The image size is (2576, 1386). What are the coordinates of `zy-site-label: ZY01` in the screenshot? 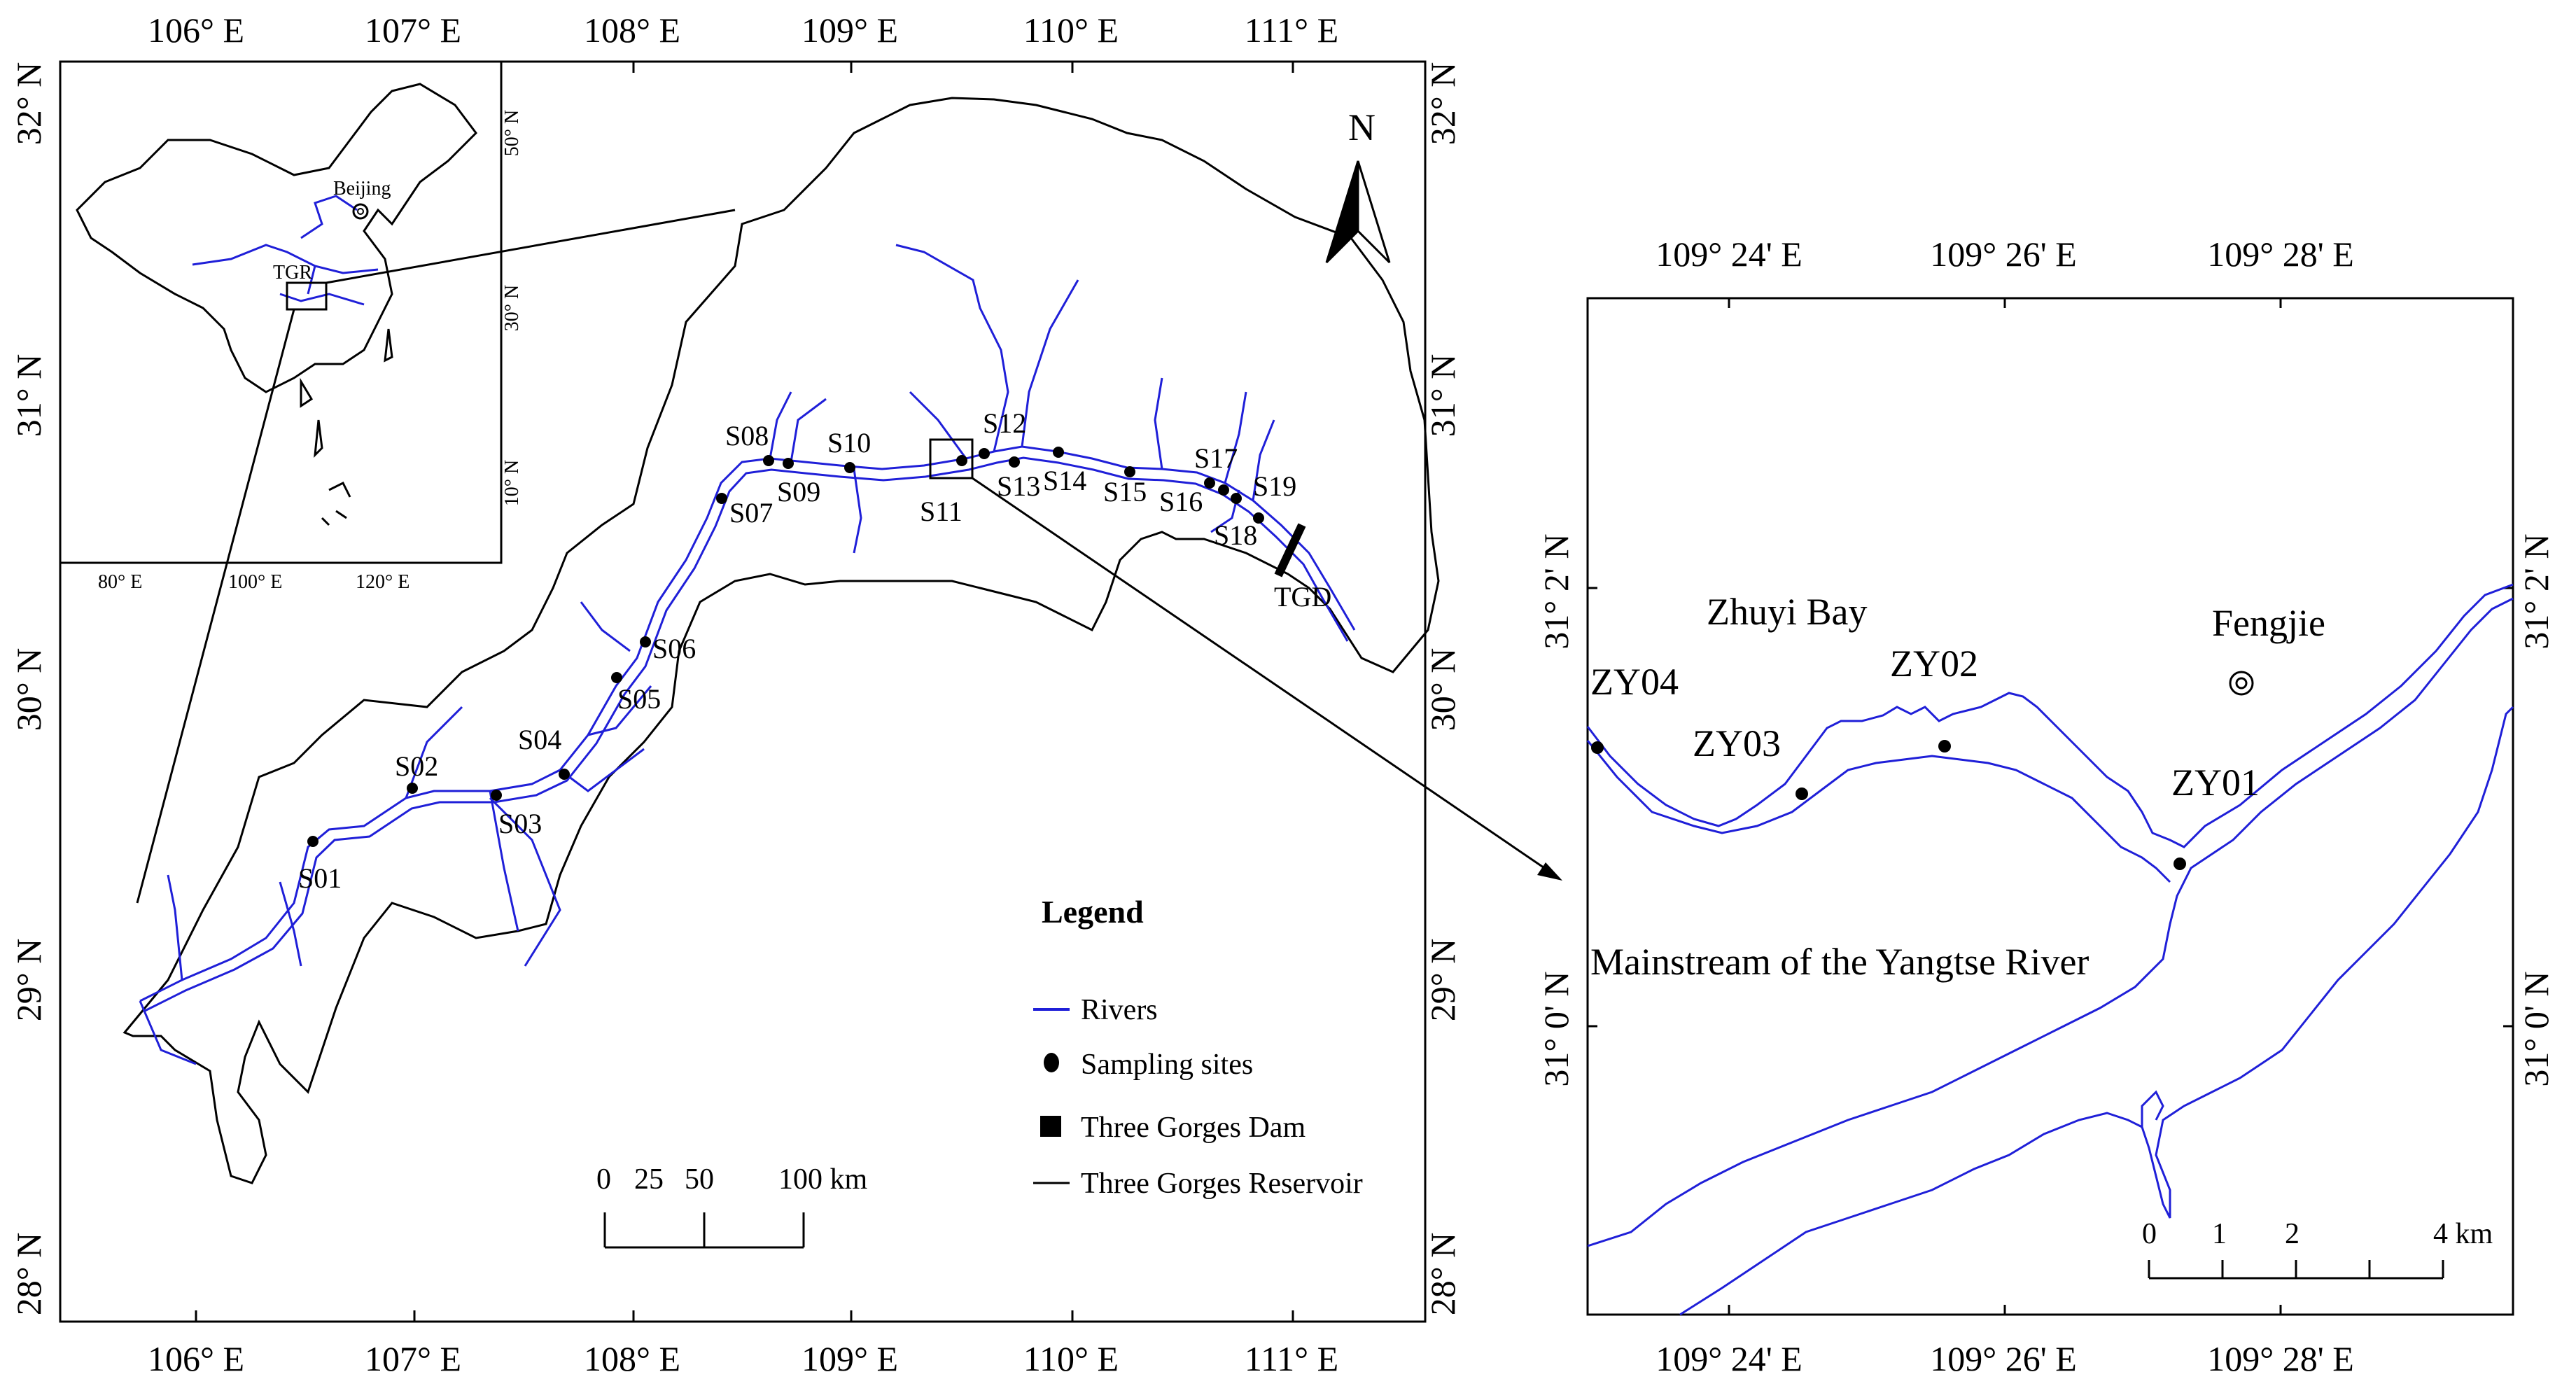 It's located at (2215, 783).